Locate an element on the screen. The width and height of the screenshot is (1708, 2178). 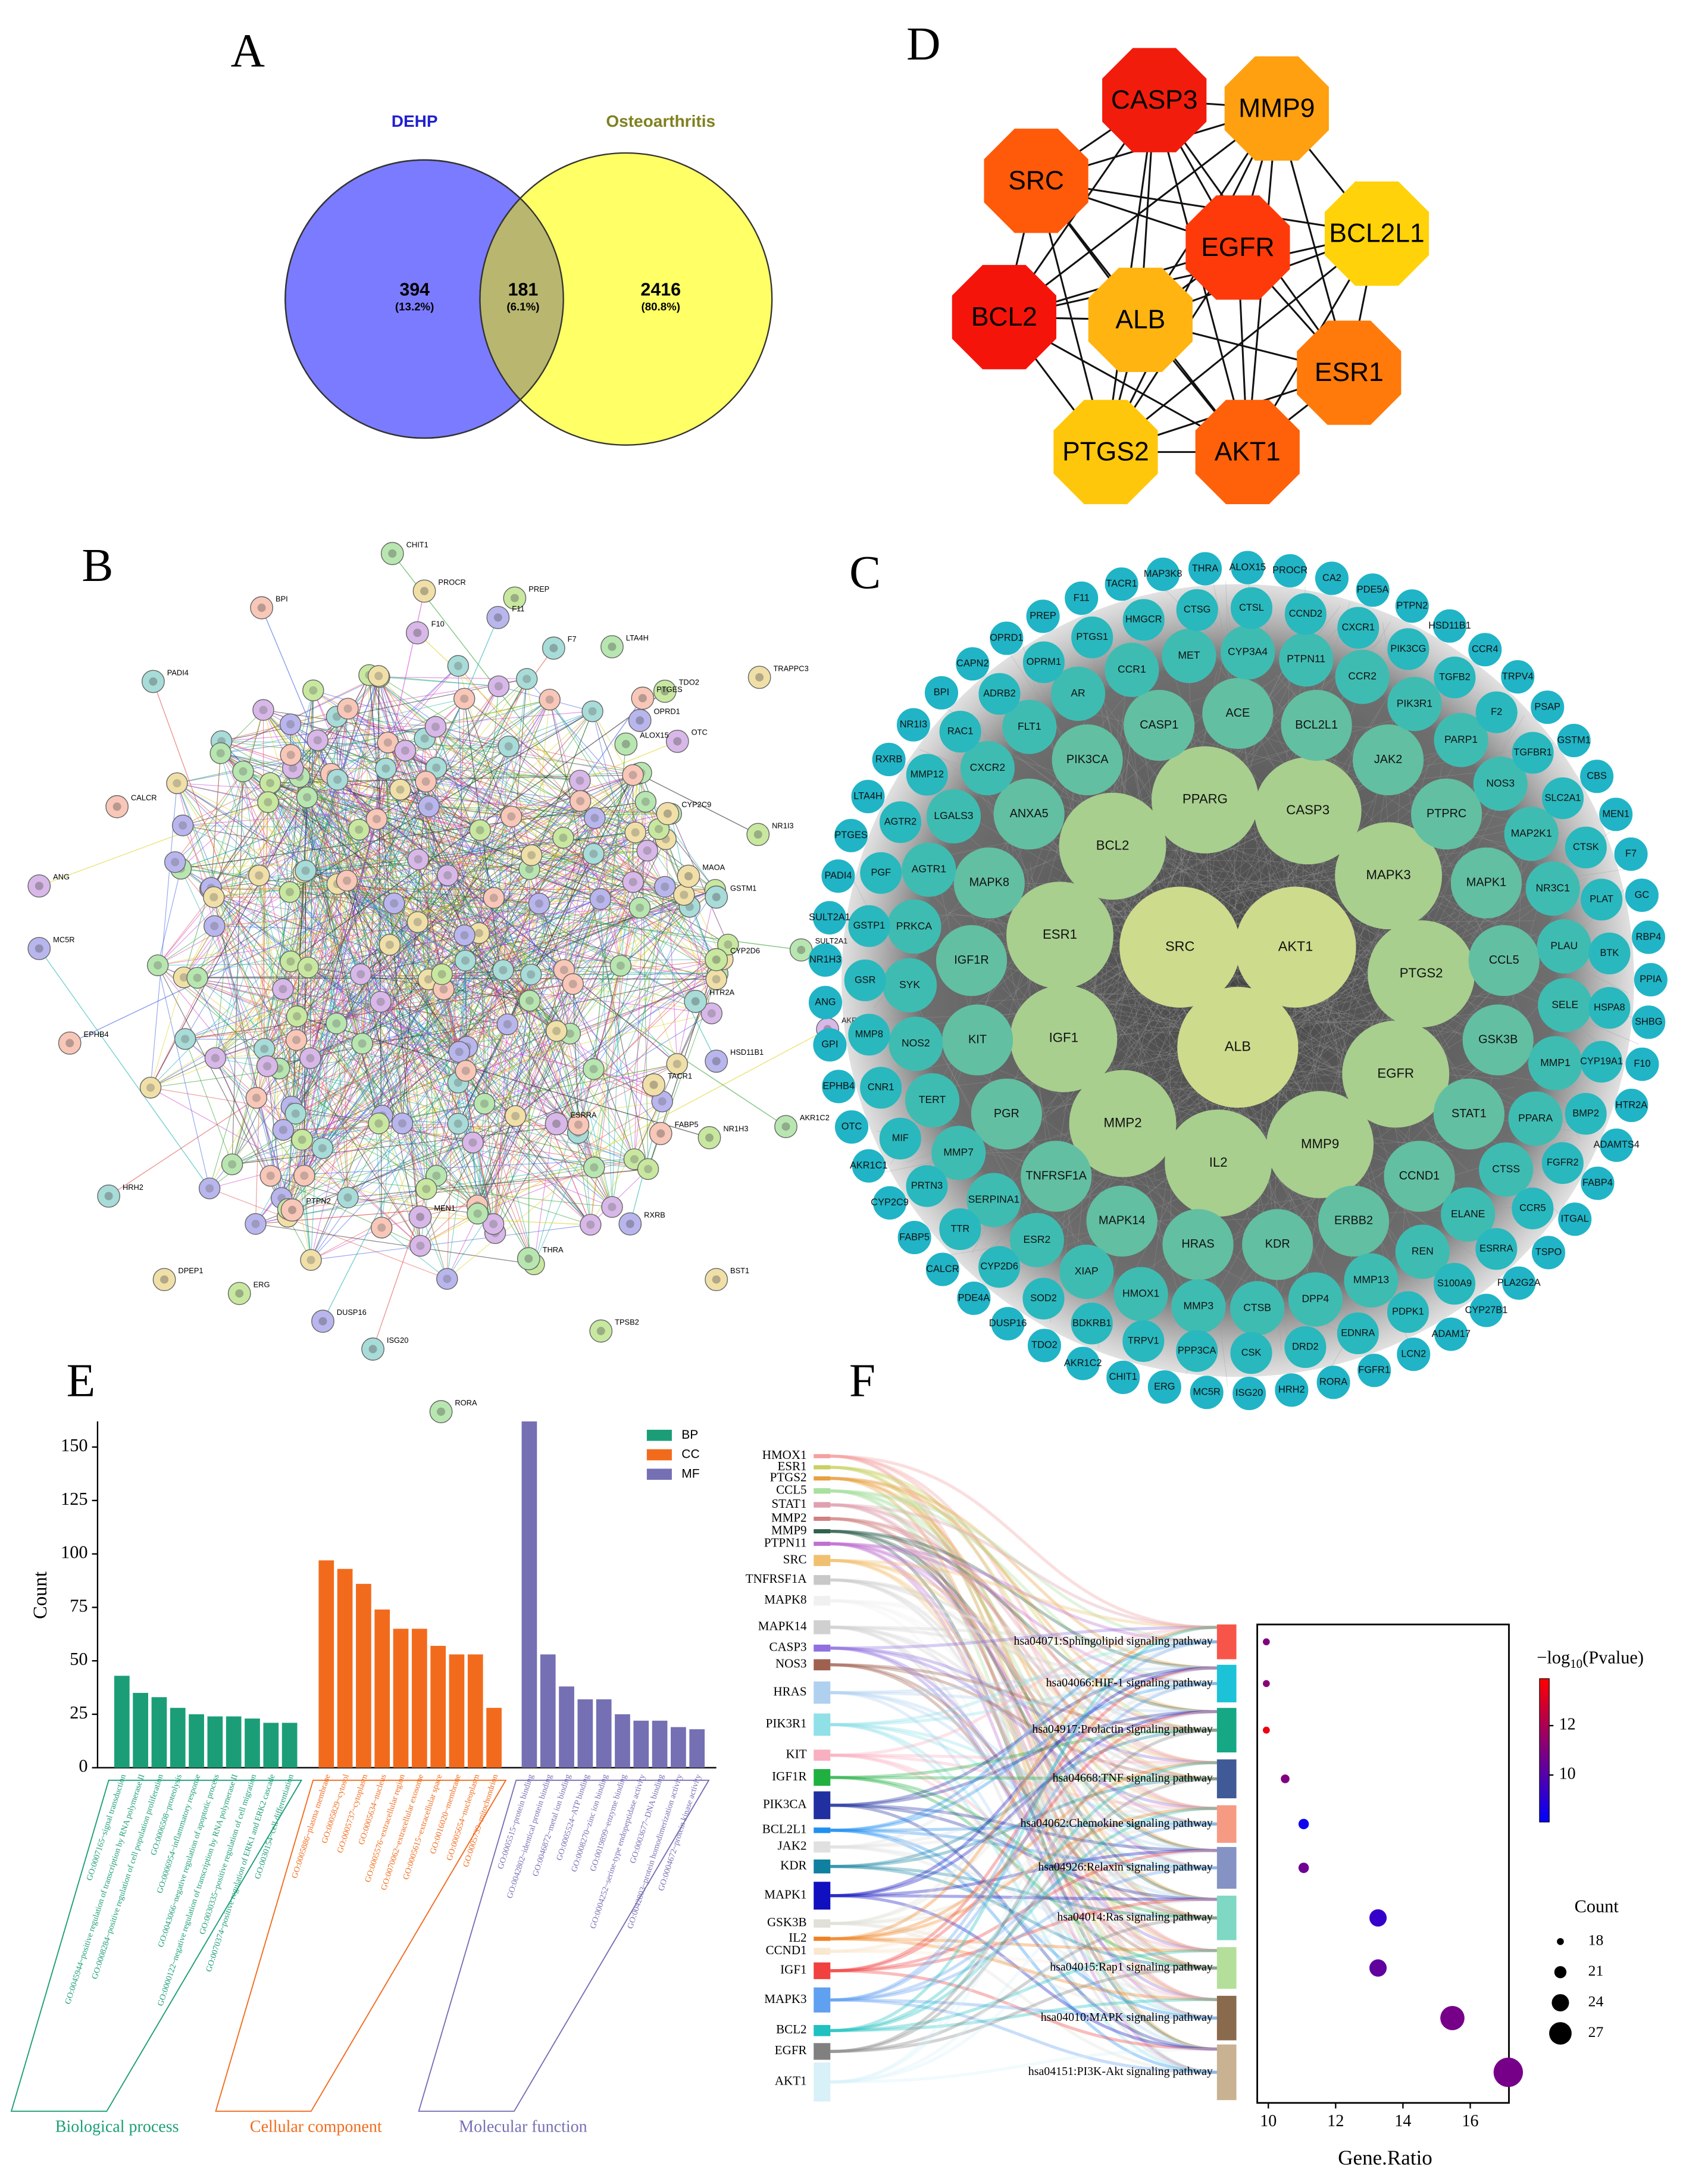
gene-label: EDNRA is located at coordinates (1358, 1332).